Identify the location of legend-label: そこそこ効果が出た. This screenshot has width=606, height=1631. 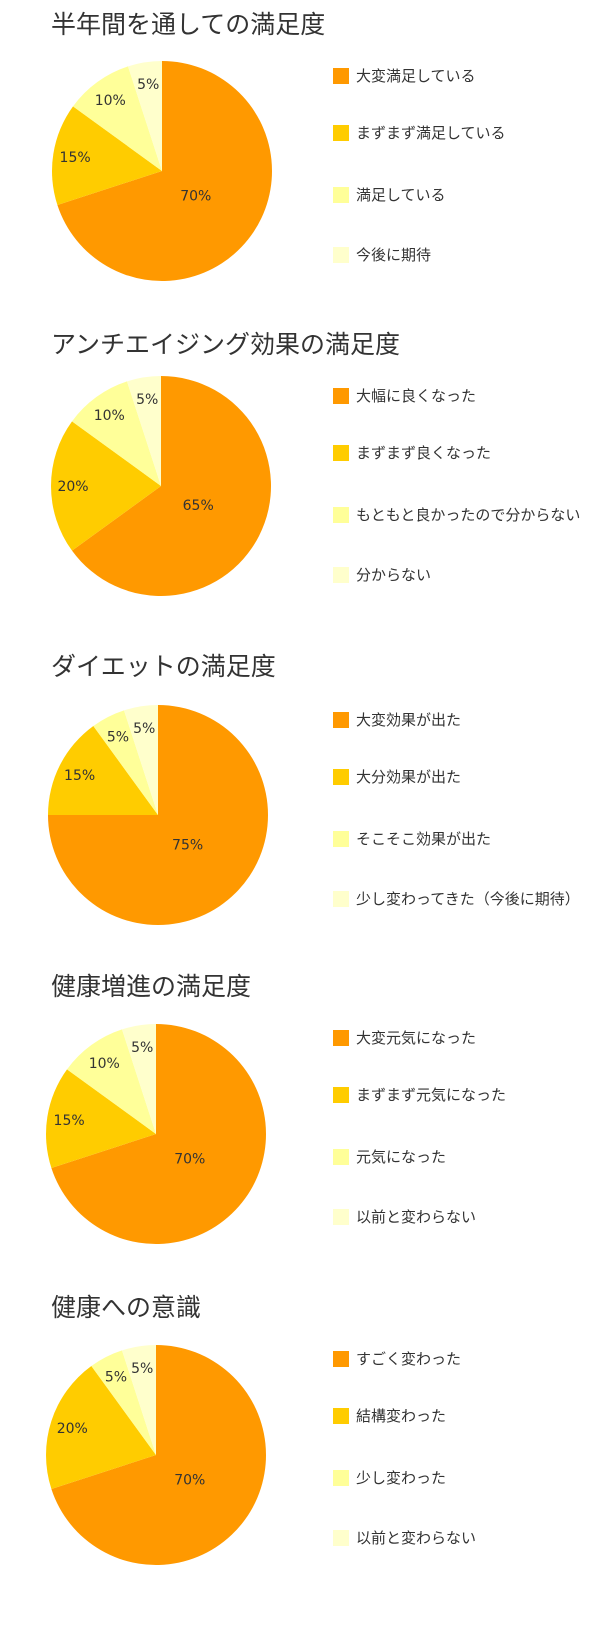
(424, 839).